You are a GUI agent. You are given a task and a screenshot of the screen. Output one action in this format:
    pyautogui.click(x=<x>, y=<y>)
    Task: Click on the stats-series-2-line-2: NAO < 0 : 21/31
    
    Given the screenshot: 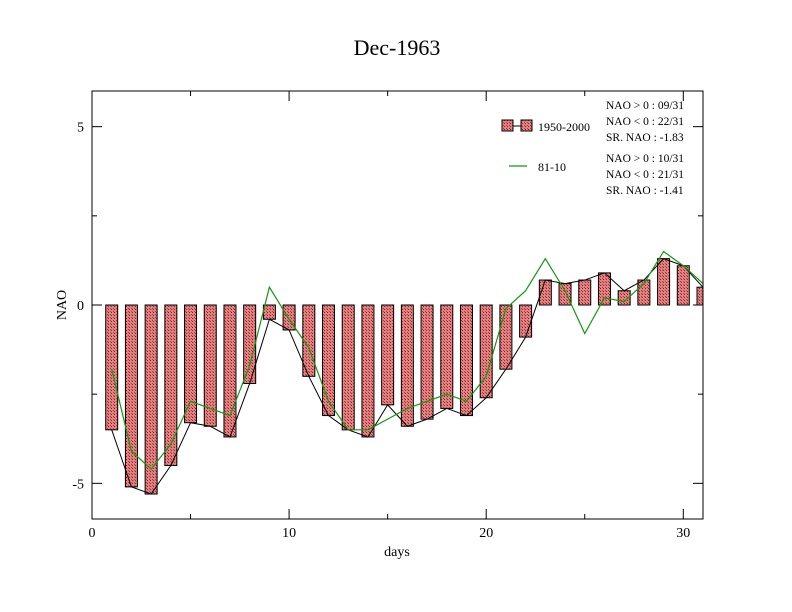 What is the action you would take?
    pyautogui.click(x=645, y=175)
    